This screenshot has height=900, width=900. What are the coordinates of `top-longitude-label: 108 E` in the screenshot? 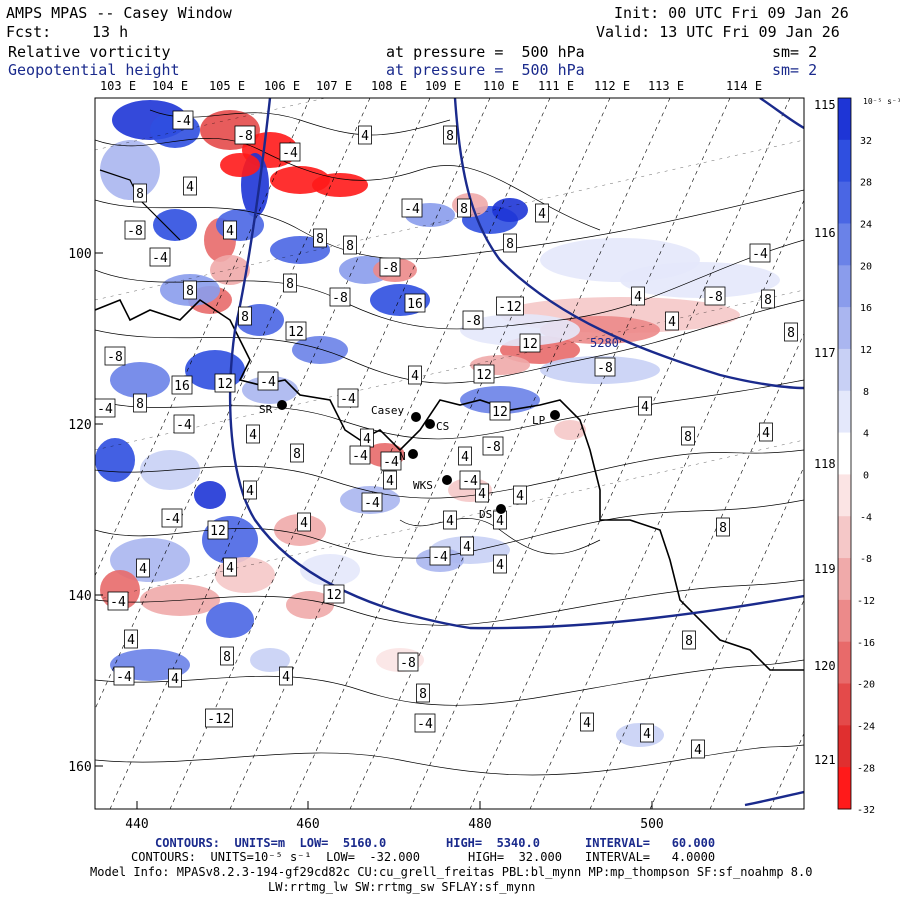 It's located at (389, 86).